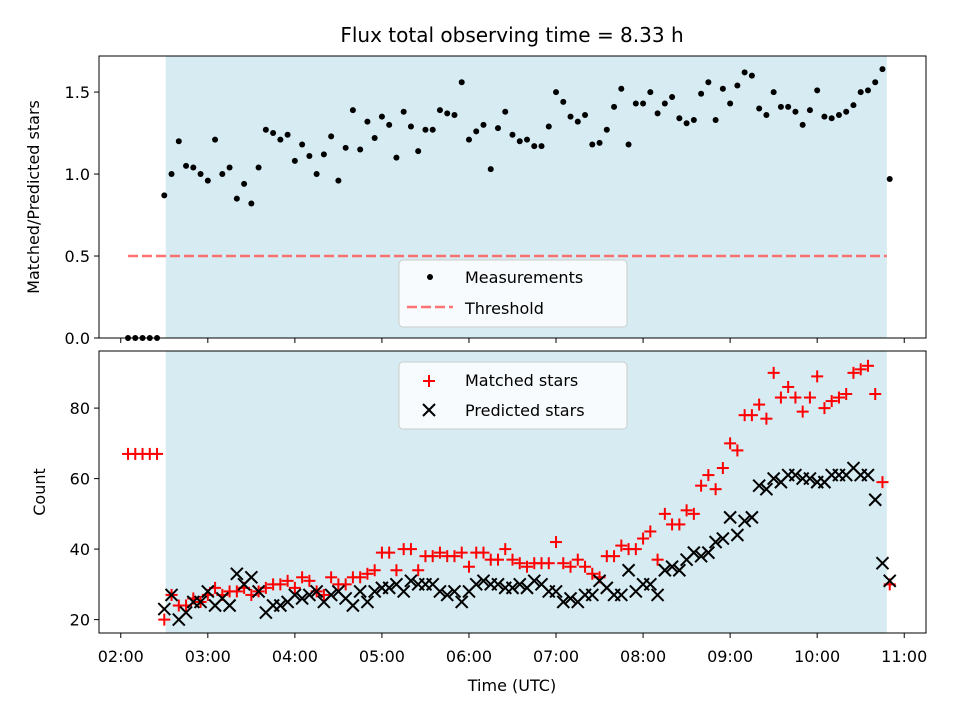  I want to click on top-y-axis-label: Matched/Predicted stars, so click(33, 197).